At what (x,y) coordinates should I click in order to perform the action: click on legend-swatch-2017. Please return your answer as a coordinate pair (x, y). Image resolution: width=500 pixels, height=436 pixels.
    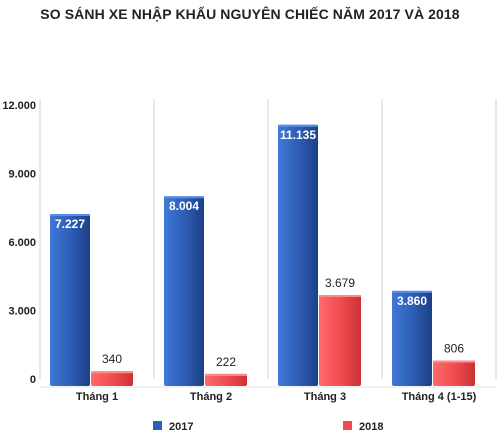
    Looking at the image, I should click on (157, 425).